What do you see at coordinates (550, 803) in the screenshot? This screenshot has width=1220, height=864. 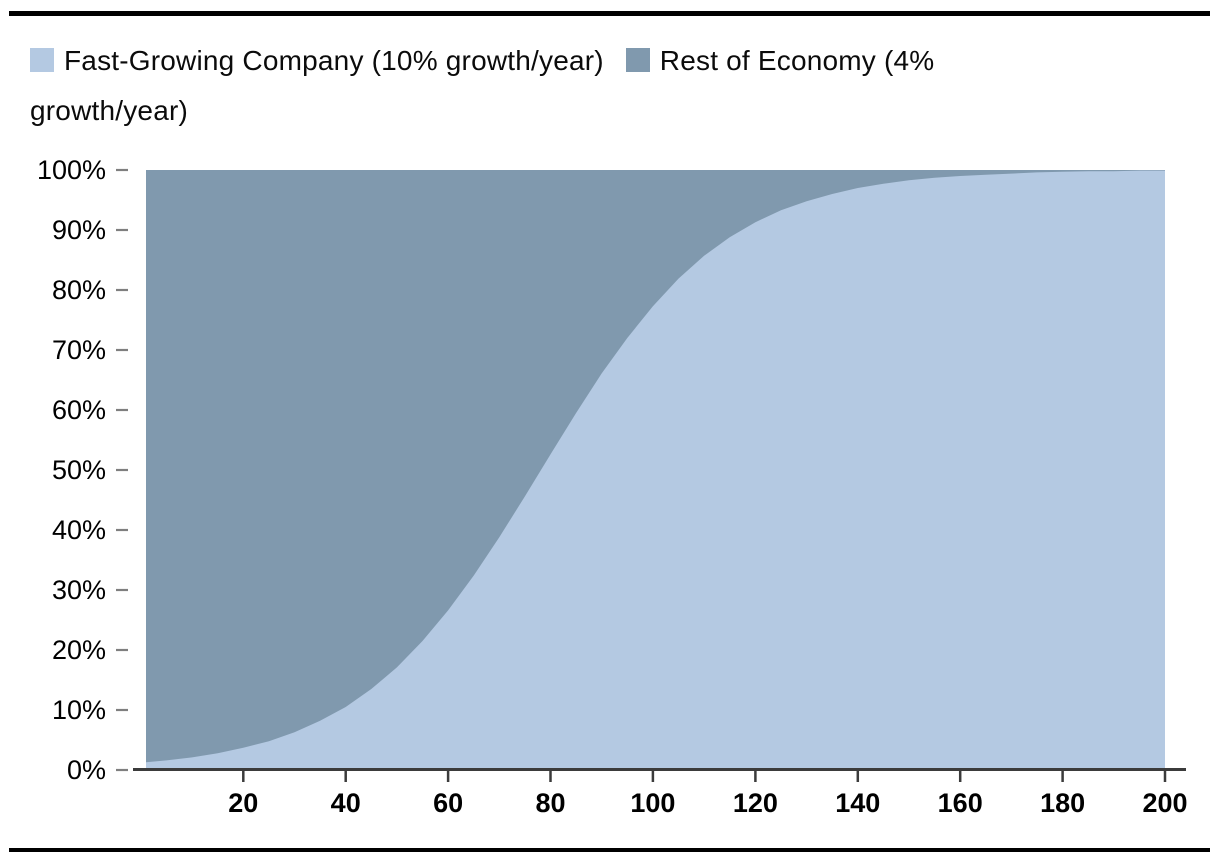 I see `x-tick-label: 80` at bounding box center [550, 803].